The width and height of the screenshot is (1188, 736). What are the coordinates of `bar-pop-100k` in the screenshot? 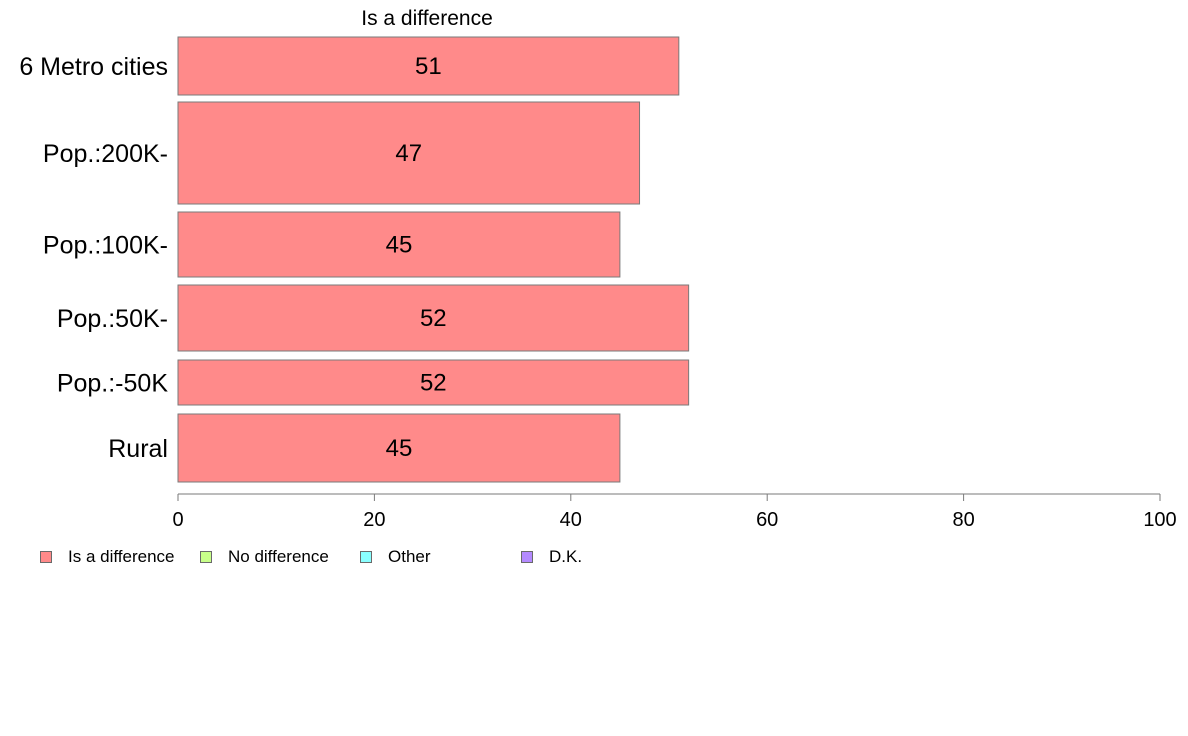 It's located at (399, 244).